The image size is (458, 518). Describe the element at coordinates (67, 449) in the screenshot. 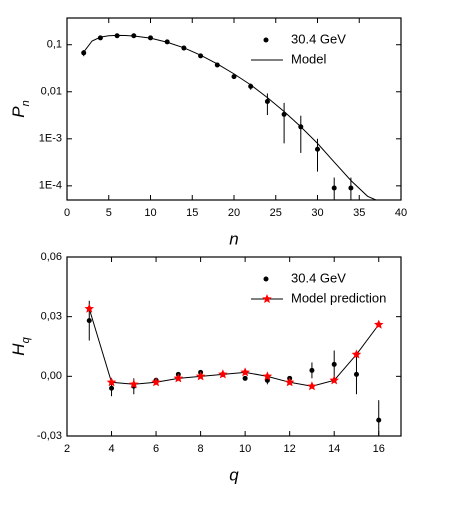

I see `x-tick-label: 2` at that location.